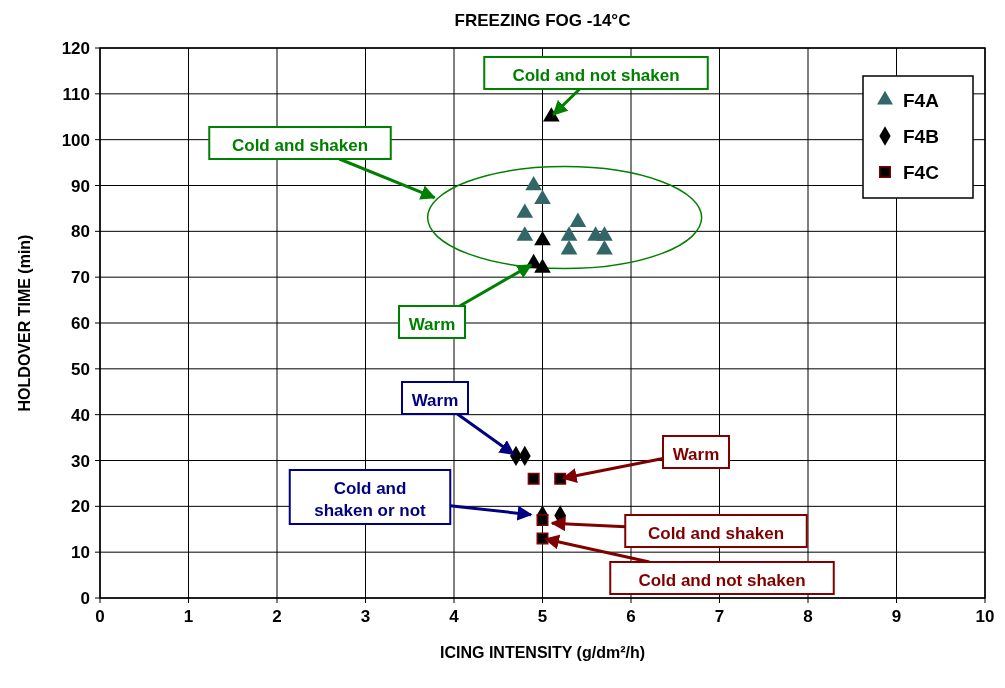  Describe the element at coordinates (80, 186) in the screenshot. I see `y-tick-label: 90` at that location.